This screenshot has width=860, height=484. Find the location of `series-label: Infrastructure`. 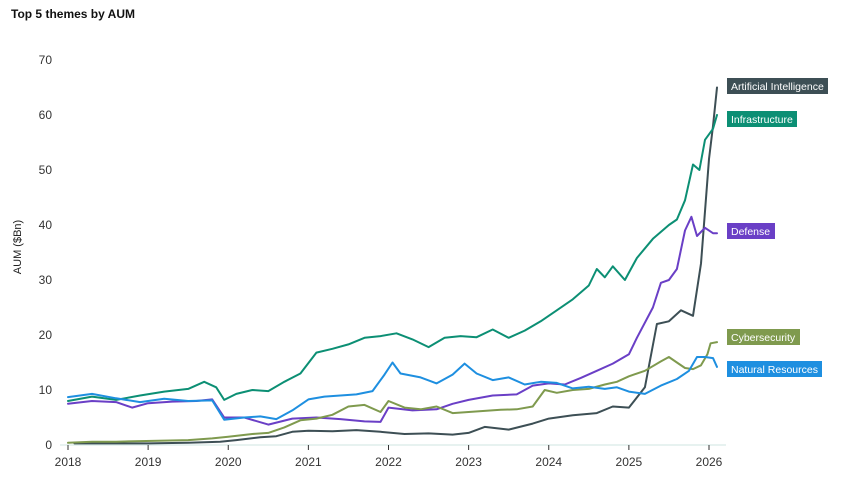

series-label: Infrastructure is located at coordinates (762, 119).